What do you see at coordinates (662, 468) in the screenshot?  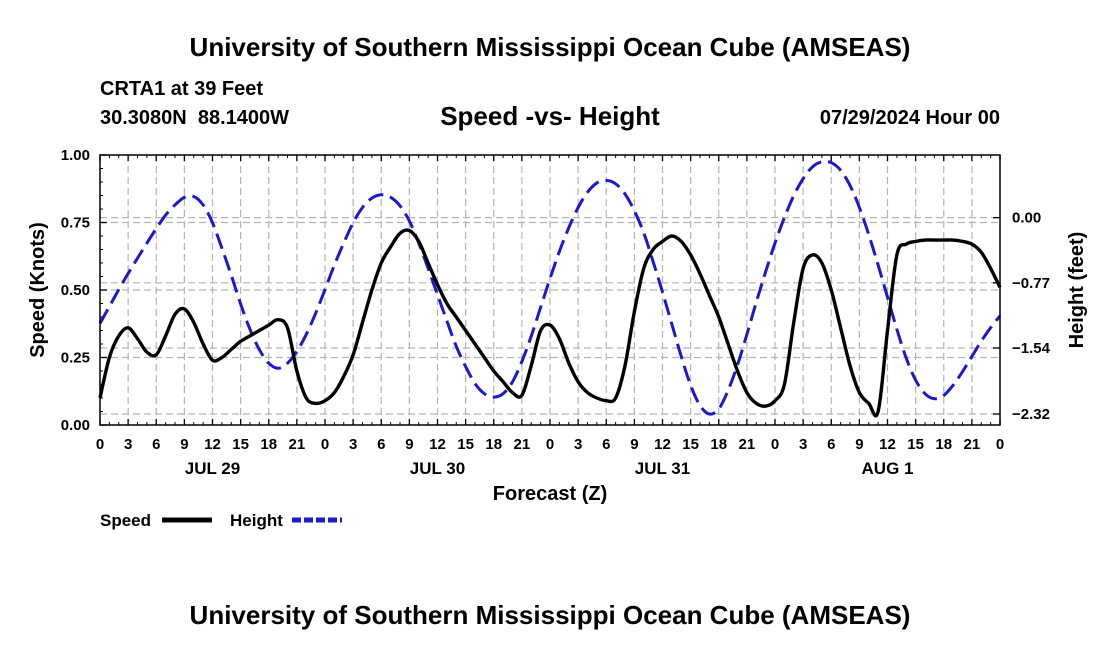 I see `day-label: JUL 31` at bounding box center [662, 468].